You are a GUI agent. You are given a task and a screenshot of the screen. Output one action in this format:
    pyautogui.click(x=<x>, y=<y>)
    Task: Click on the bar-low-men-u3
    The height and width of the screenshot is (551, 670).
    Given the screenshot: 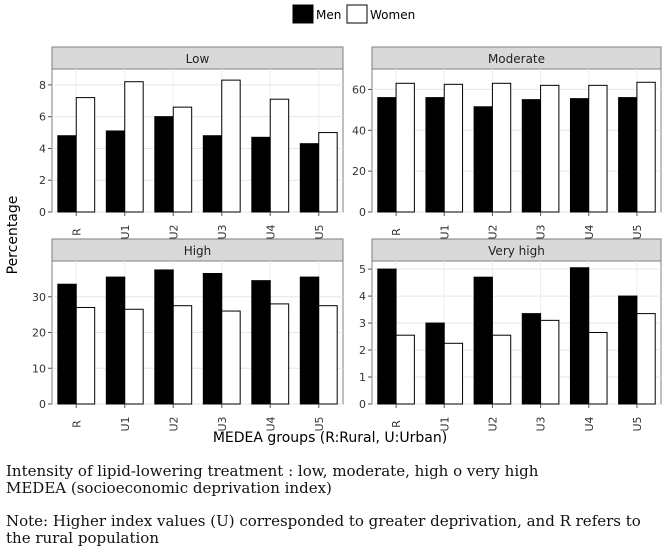 What is the action you would take?
    pyautogui.click(x=212, y=174)
    